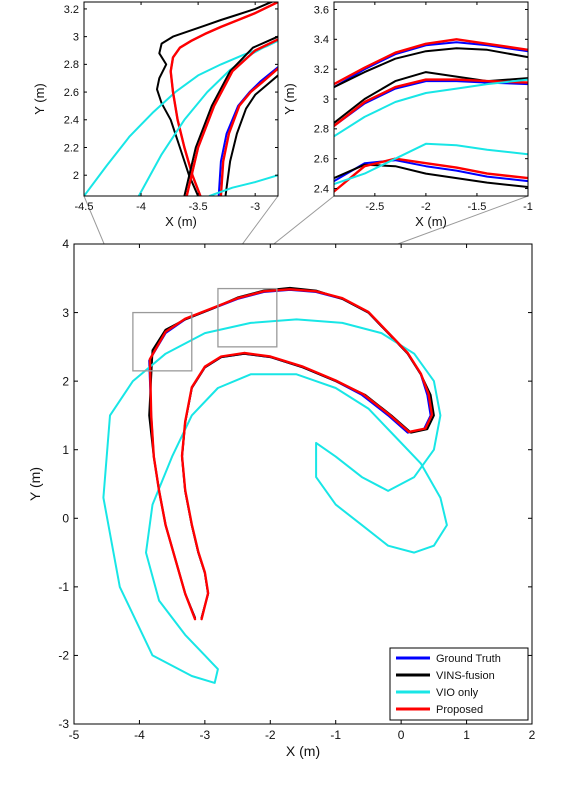 This screenshot has width=588, height=793. Describe the element at coordinates (321, 40) in the screenshot. I see `y-tick-label: 3.4` at that location.